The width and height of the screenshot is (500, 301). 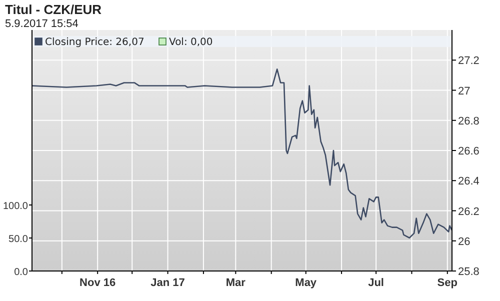 I want to click on y2-tick-label: 0.0, so click(x=21, y=272).